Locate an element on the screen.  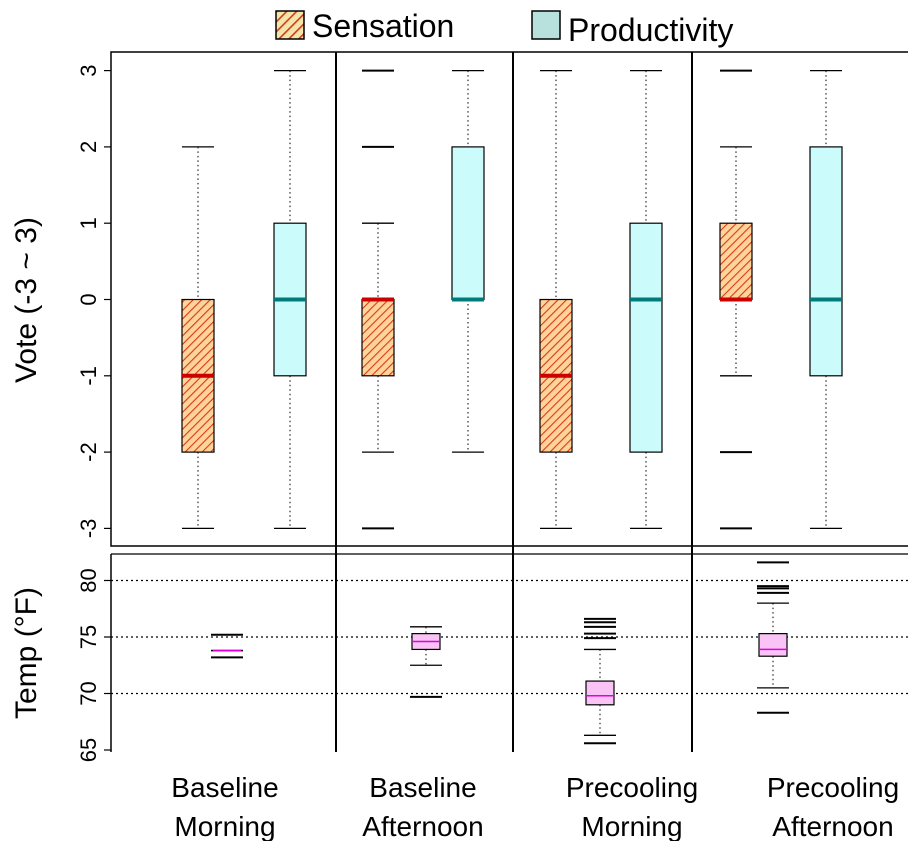
temp-y-axis: 65 70 75 80 is located at coordinates (93, 665).